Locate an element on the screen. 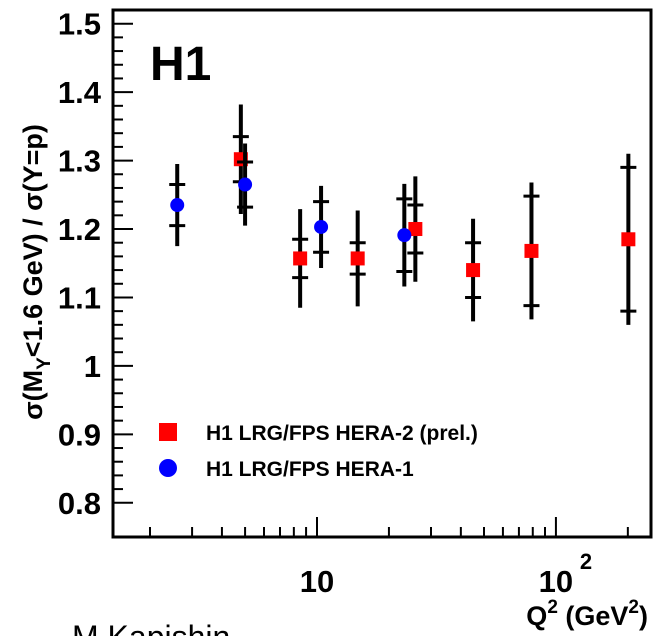  y-tick-label: 1 is located at coordinates (92, 366).